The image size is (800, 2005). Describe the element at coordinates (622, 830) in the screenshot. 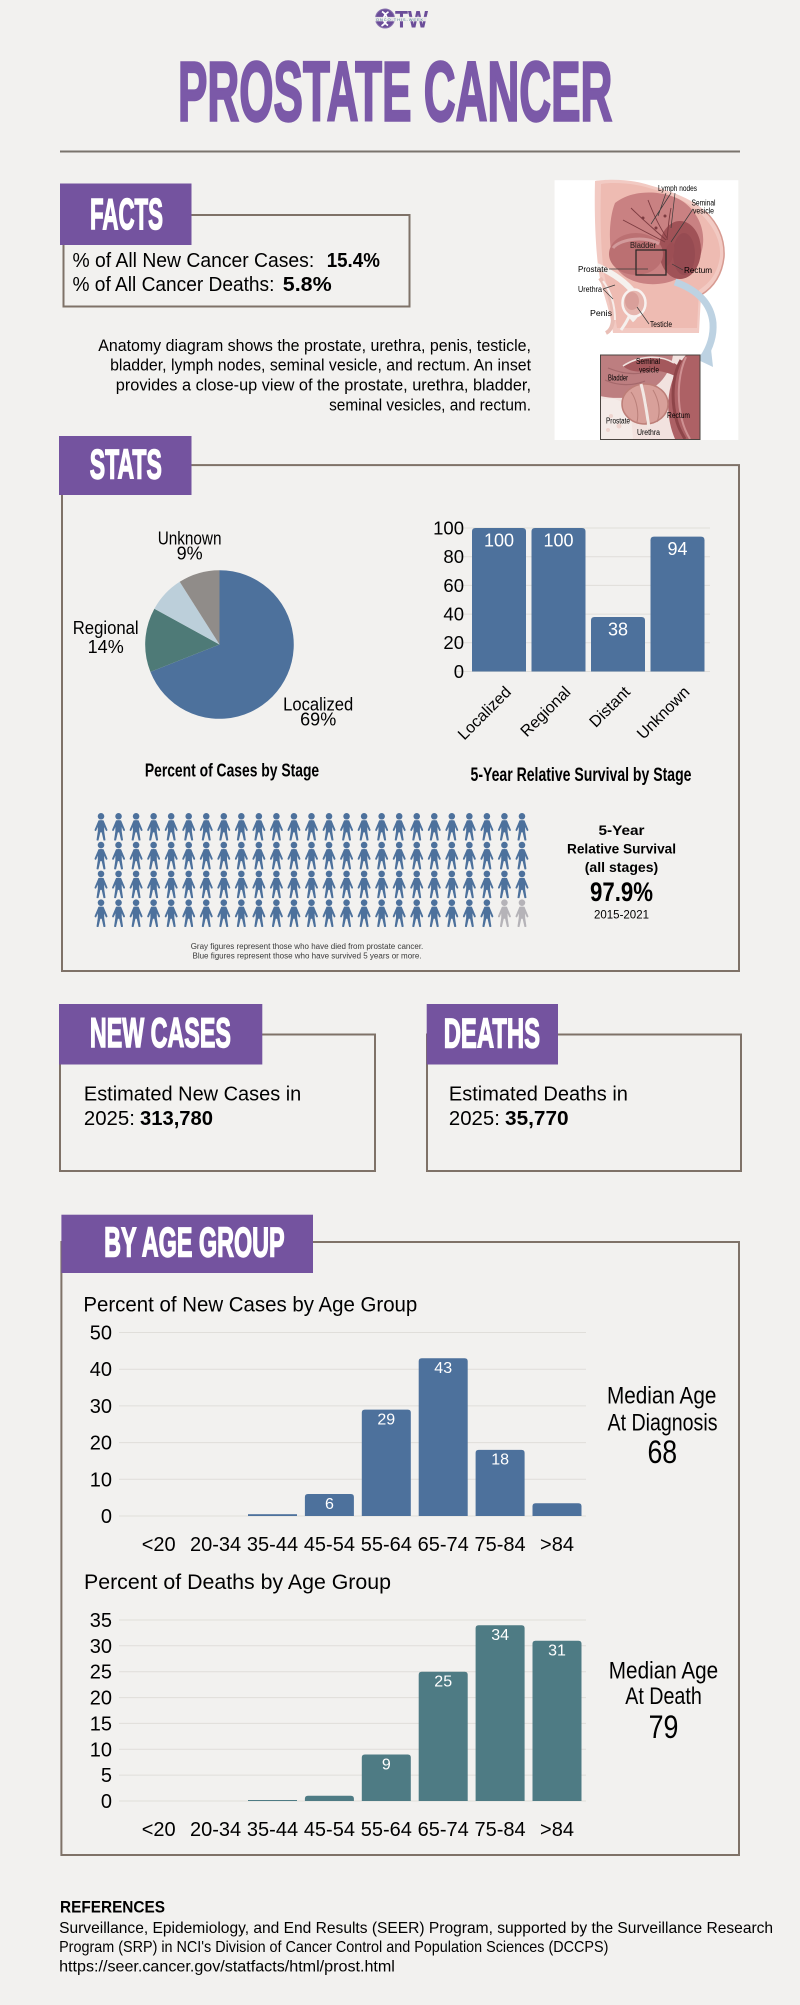

I see `svg-text: 5-Year` at that location.